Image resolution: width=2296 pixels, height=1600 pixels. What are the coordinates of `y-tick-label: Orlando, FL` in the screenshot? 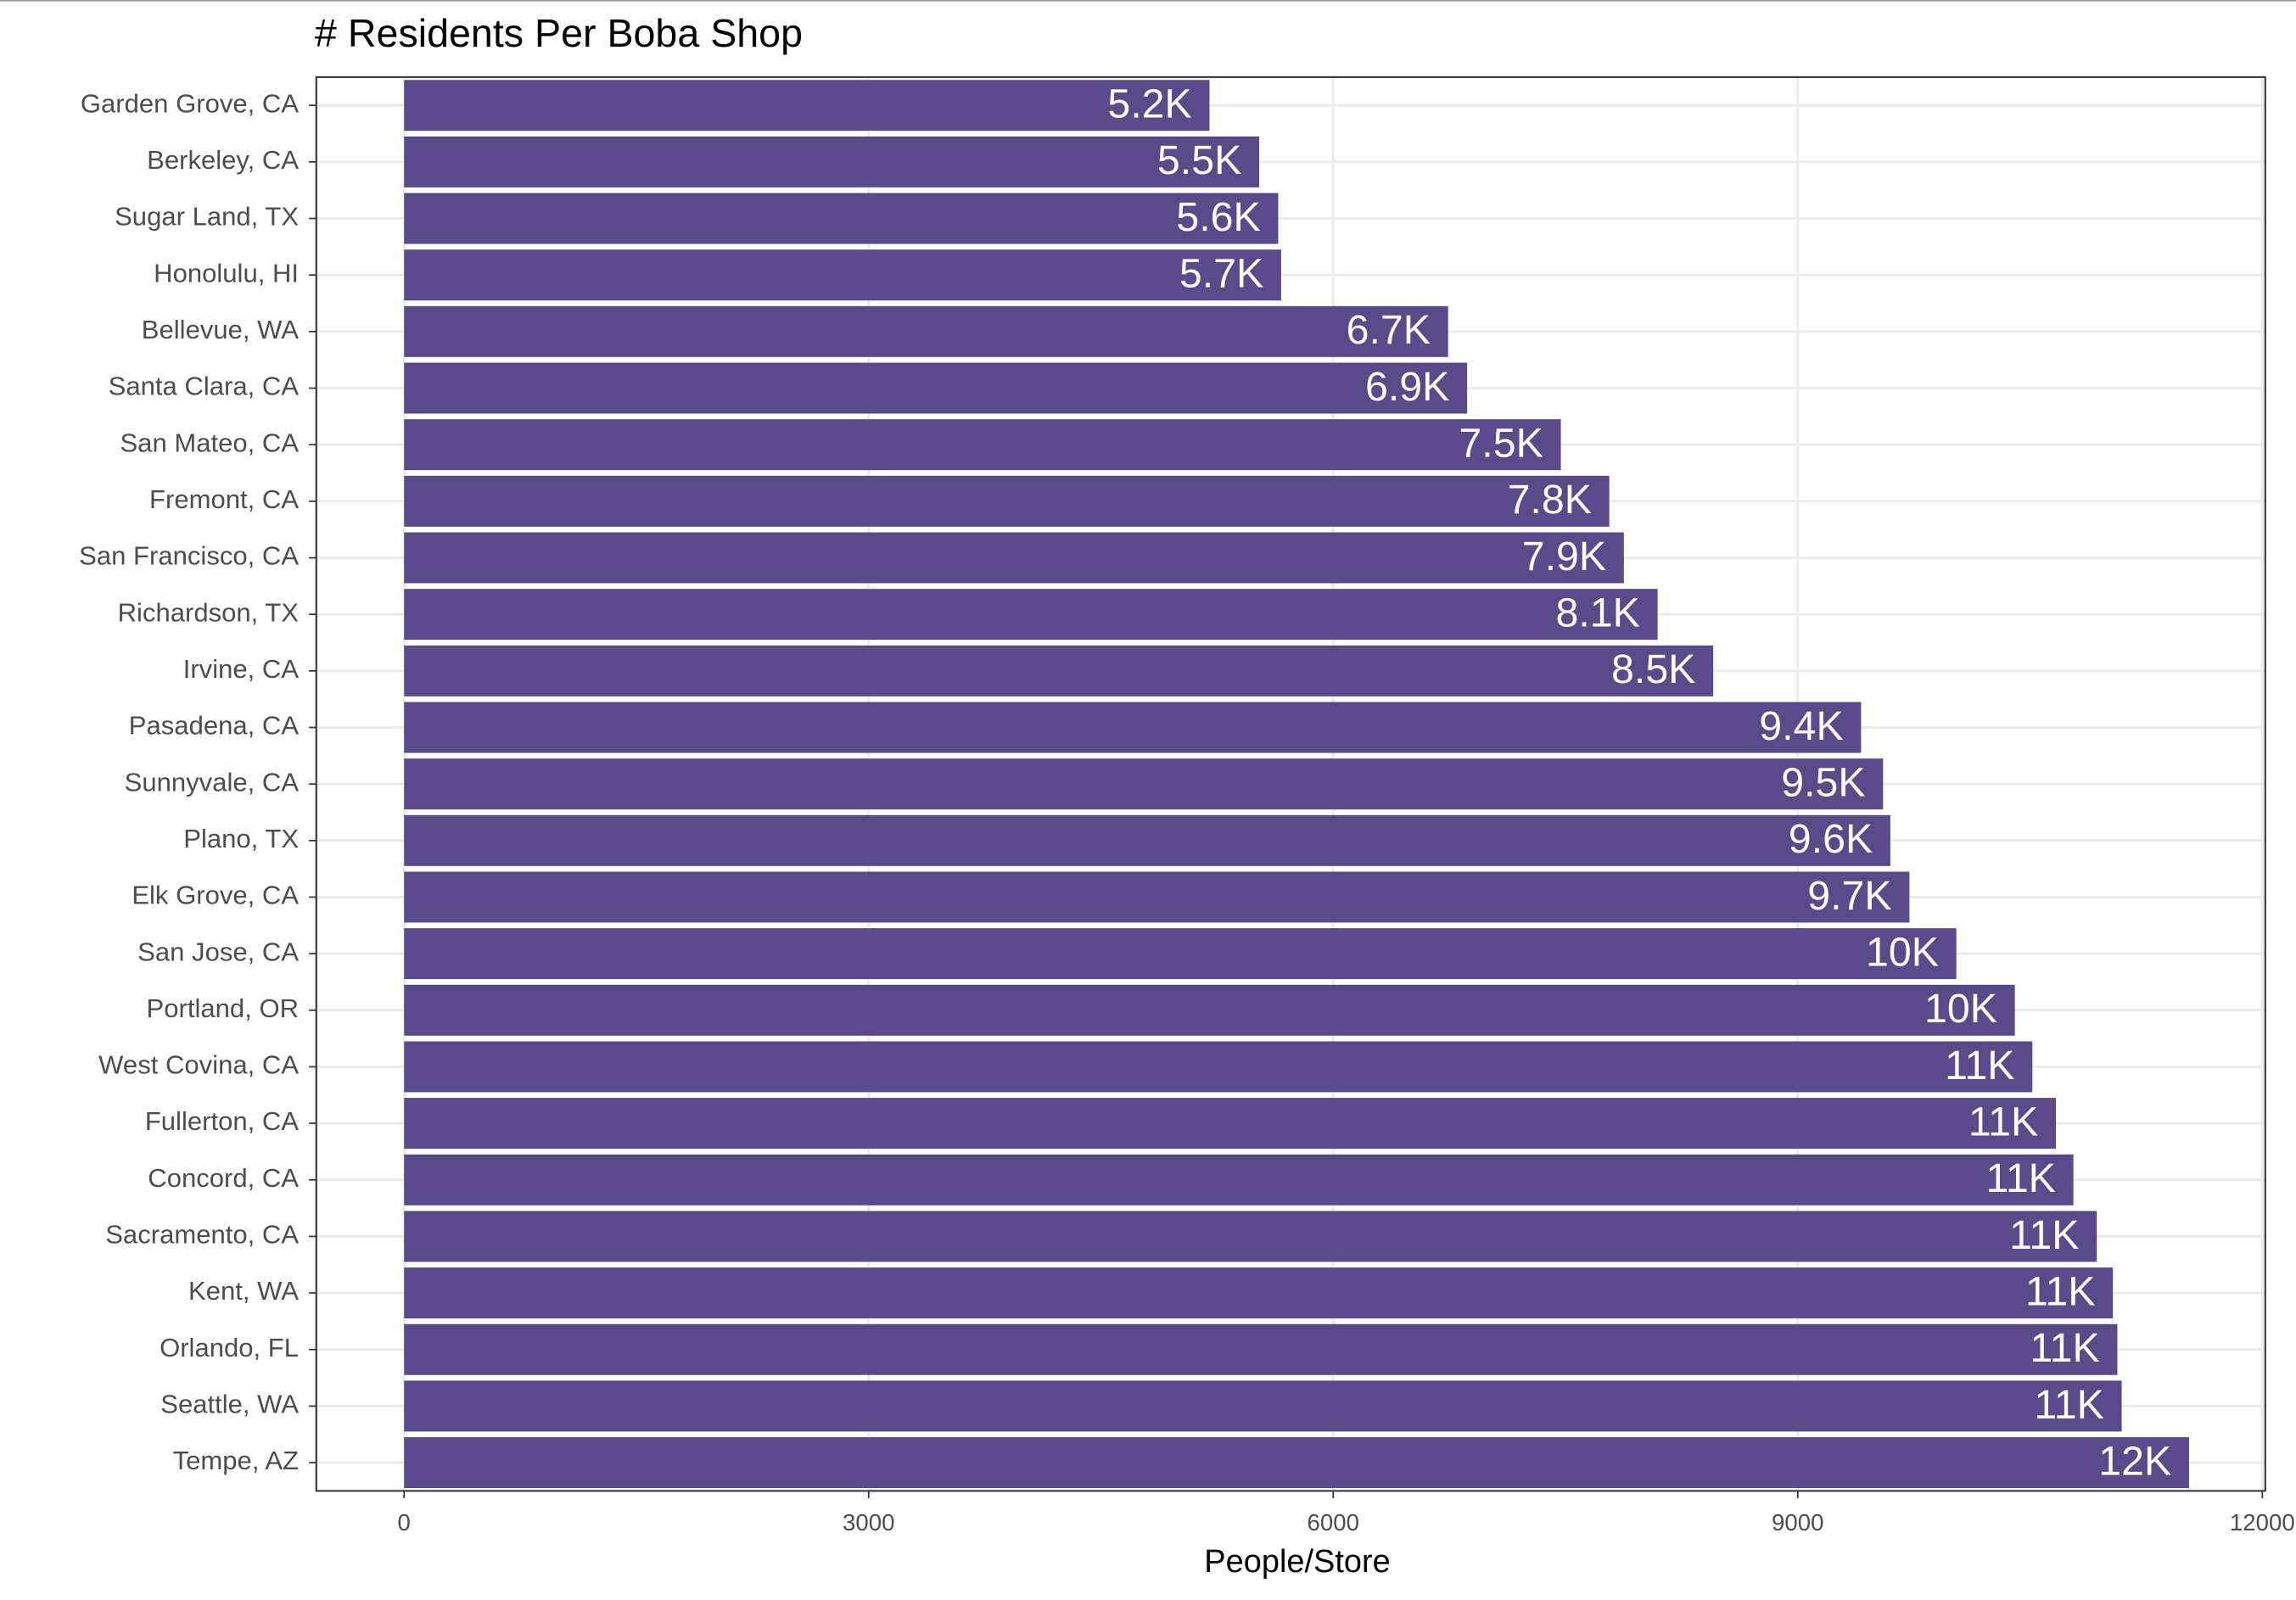 It's located at (230, 1347).